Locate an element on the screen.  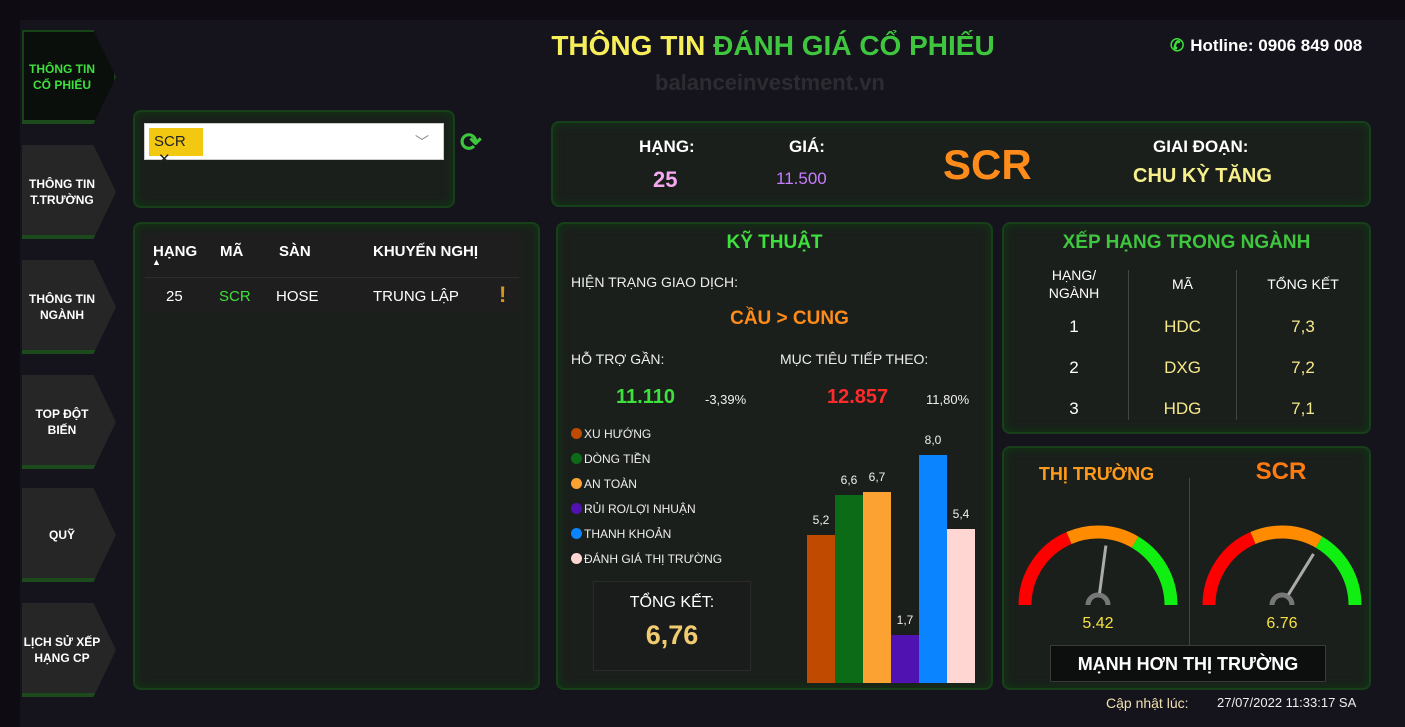
update-time: 27/07/2022 11:33:17 SA is located at coordinates (1287, 702).